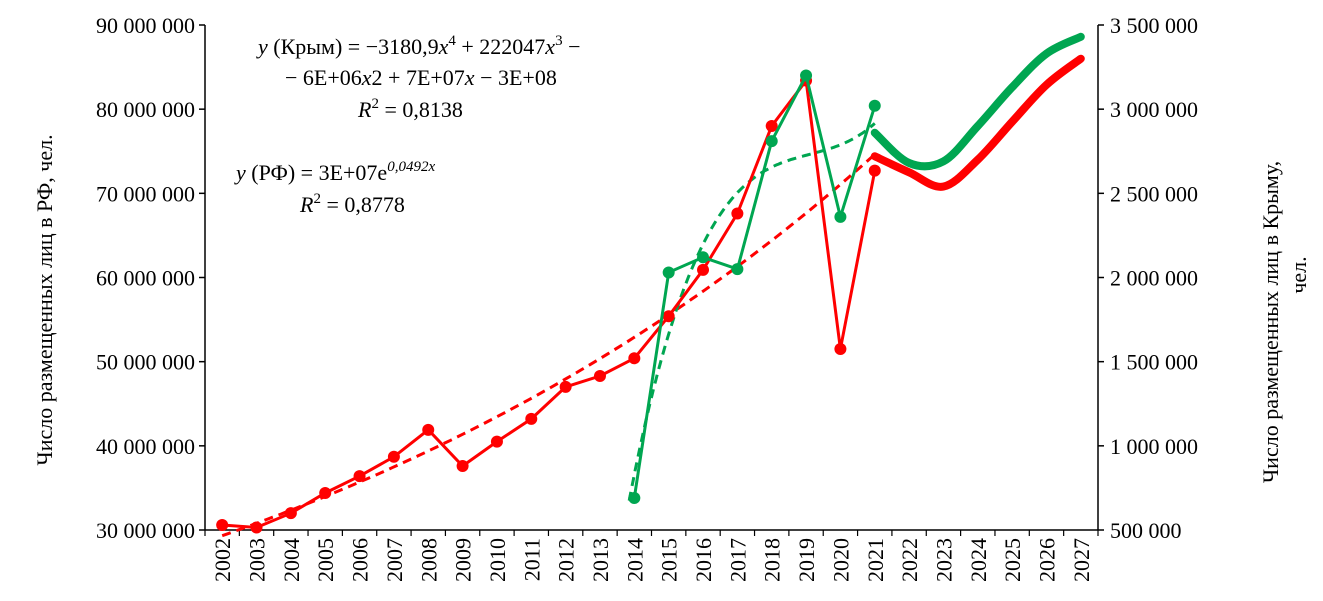 Image resolution: width=1323 pixels, height=601 pixels. Describe the element at coordinates (334, 172) in the screenshot. I see `rf-equation: y (РФ) = 3E+07e0,0492x` at that location.